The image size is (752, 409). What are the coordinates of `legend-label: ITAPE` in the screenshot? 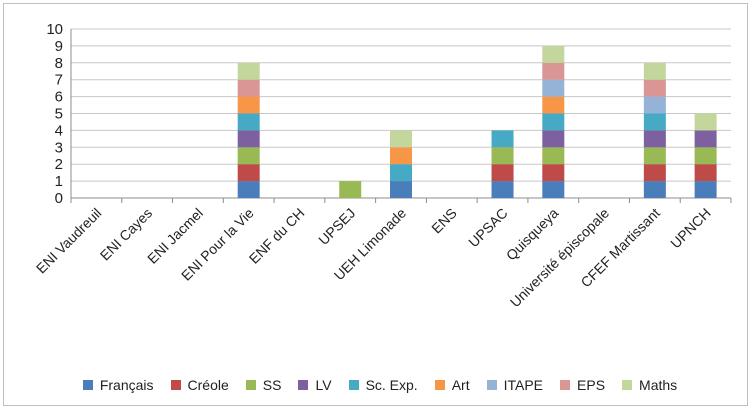 It's located at (523, 385).